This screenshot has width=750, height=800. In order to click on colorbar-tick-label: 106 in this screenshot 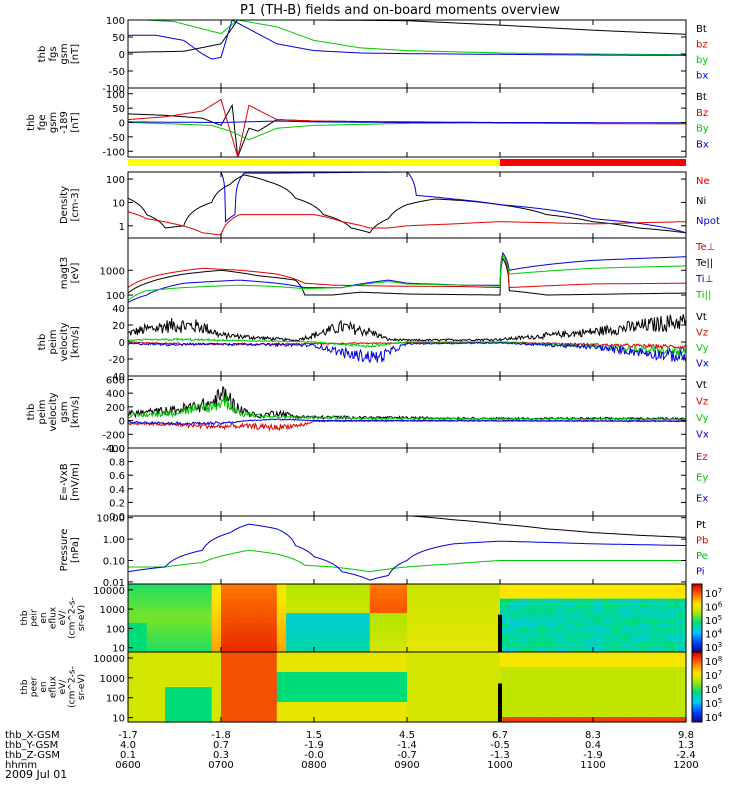, I will do `click(714, 607)`.